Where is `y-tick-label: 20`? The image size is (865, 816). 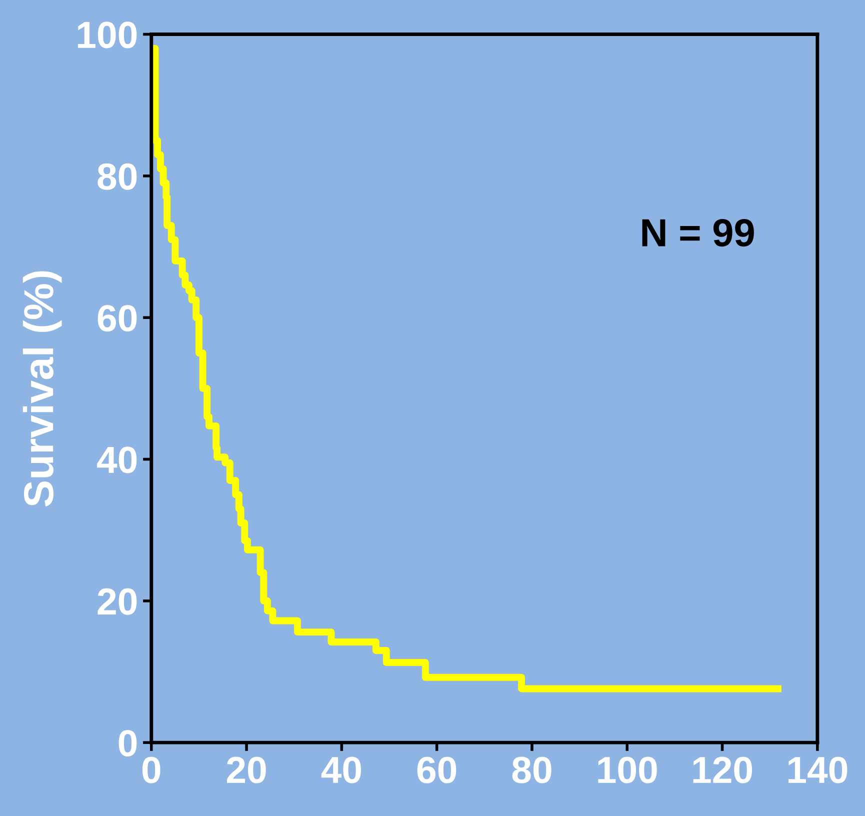
y-tick-label: 20 is located at coordinates (117, 601).